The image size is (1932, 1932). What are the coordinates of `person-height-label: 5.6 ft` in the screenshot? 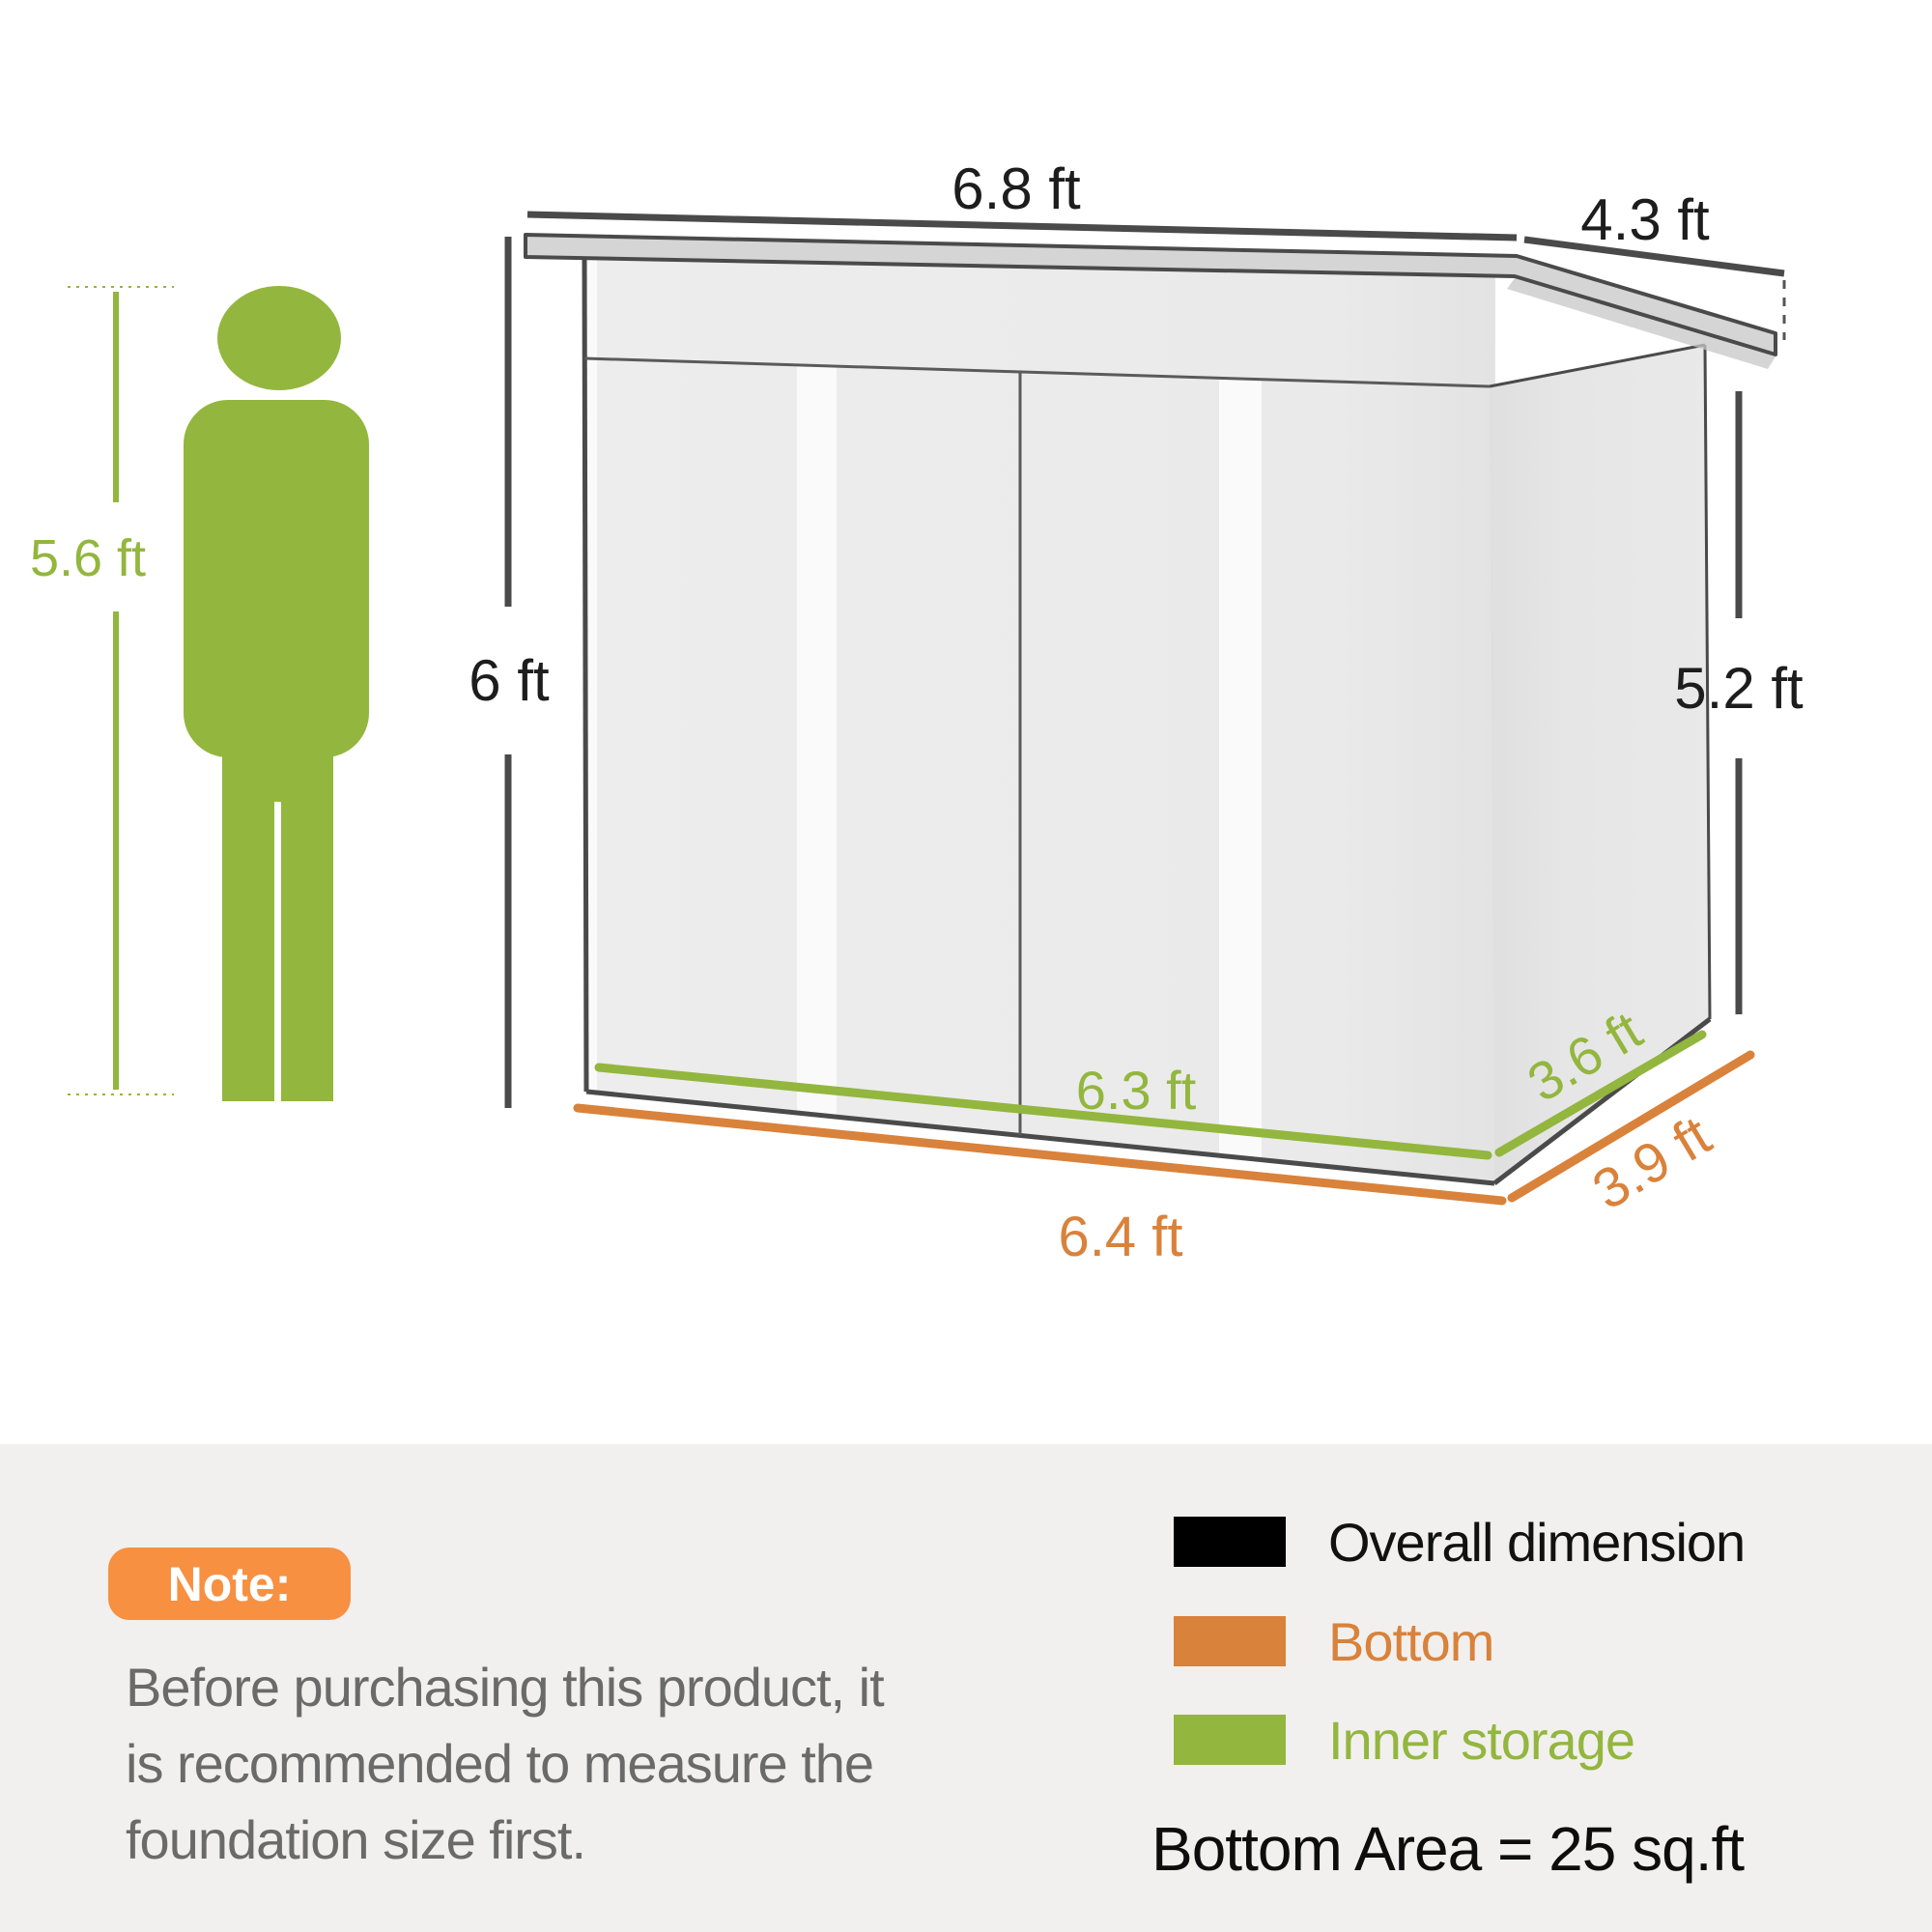 It's located at (88, 558).